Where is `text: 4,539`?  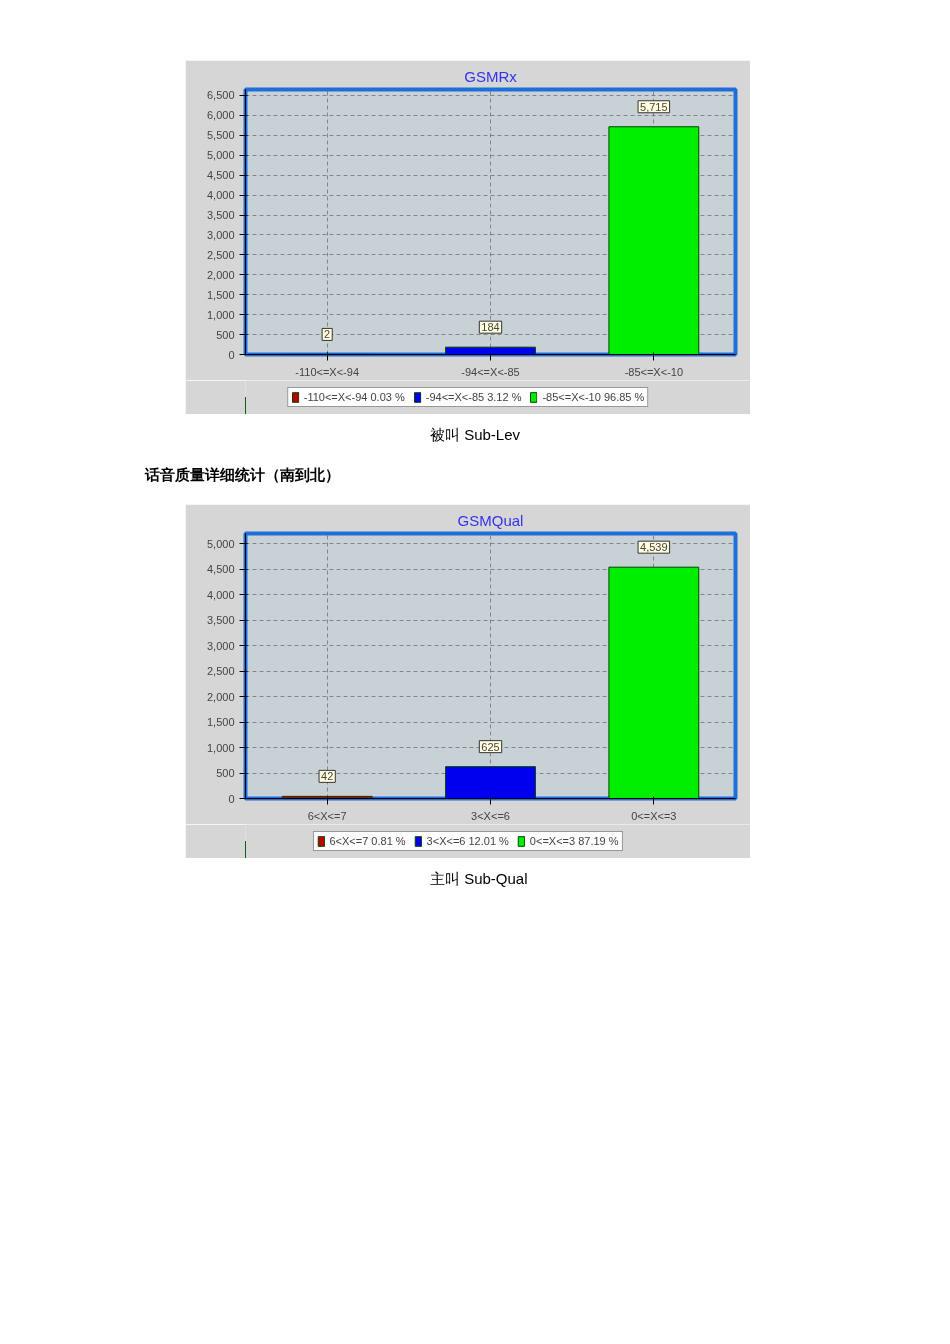 text: 4,539 is located at coordinates (654, 547).